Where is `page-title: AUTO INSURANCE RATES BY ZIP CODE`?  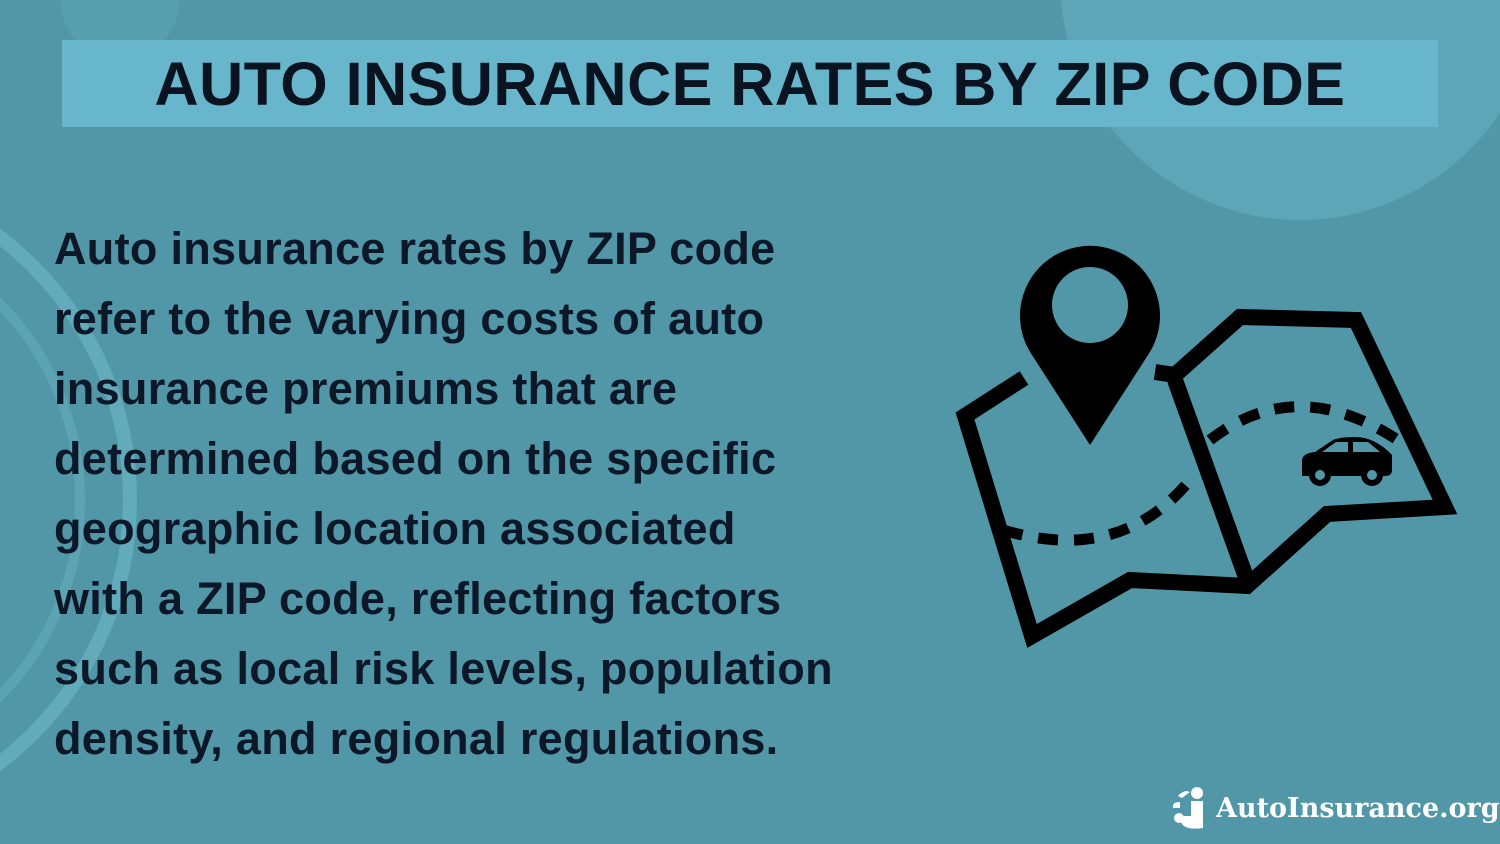 page-title: AUTO INSURANCE RATES BY ZIP CODE is located at coordinates (750, 83).